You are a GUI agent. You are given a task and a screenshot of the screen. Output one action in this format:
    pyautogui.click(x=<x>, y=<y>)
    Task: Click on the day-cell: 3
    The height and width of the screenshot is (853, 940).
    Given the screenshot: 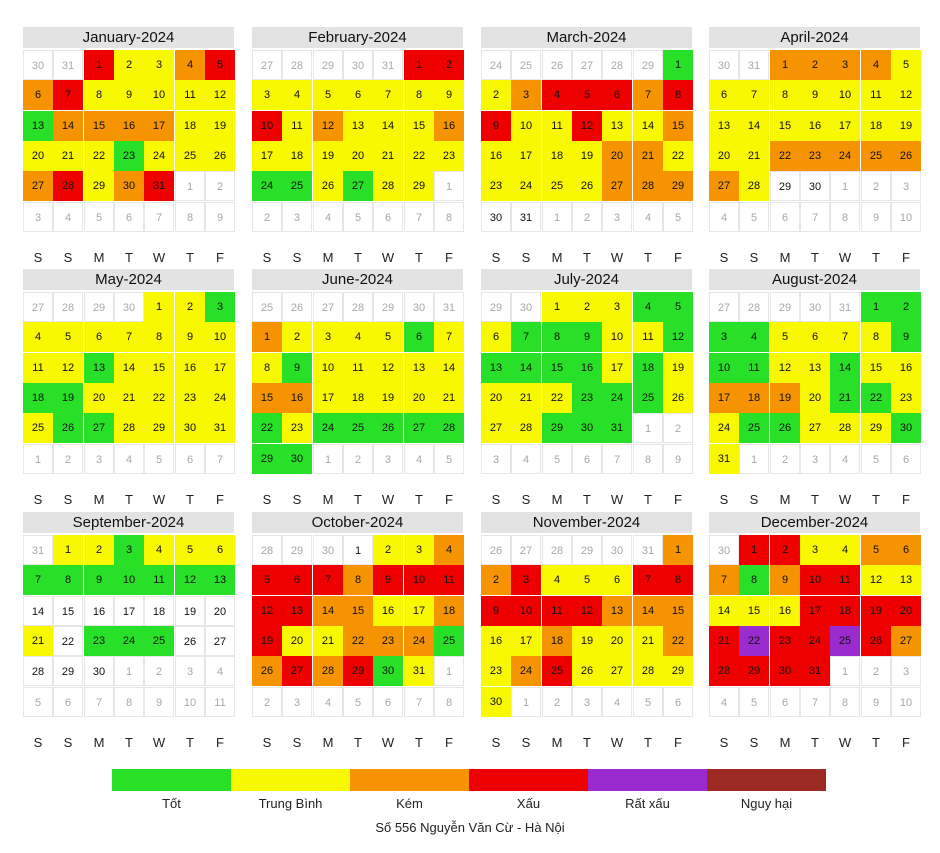 What is the action you would take?
    pyautogui.click(x=328, y=337)
    